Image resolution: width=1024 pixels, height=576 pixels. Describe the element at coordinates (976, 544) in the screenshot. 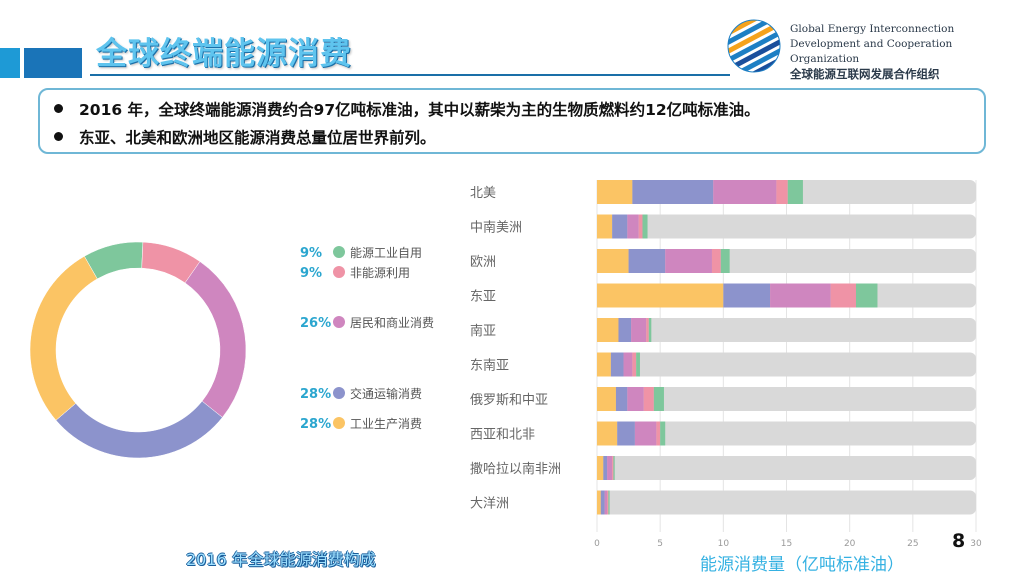

I see `x-tick-label-6: 30` at that location.